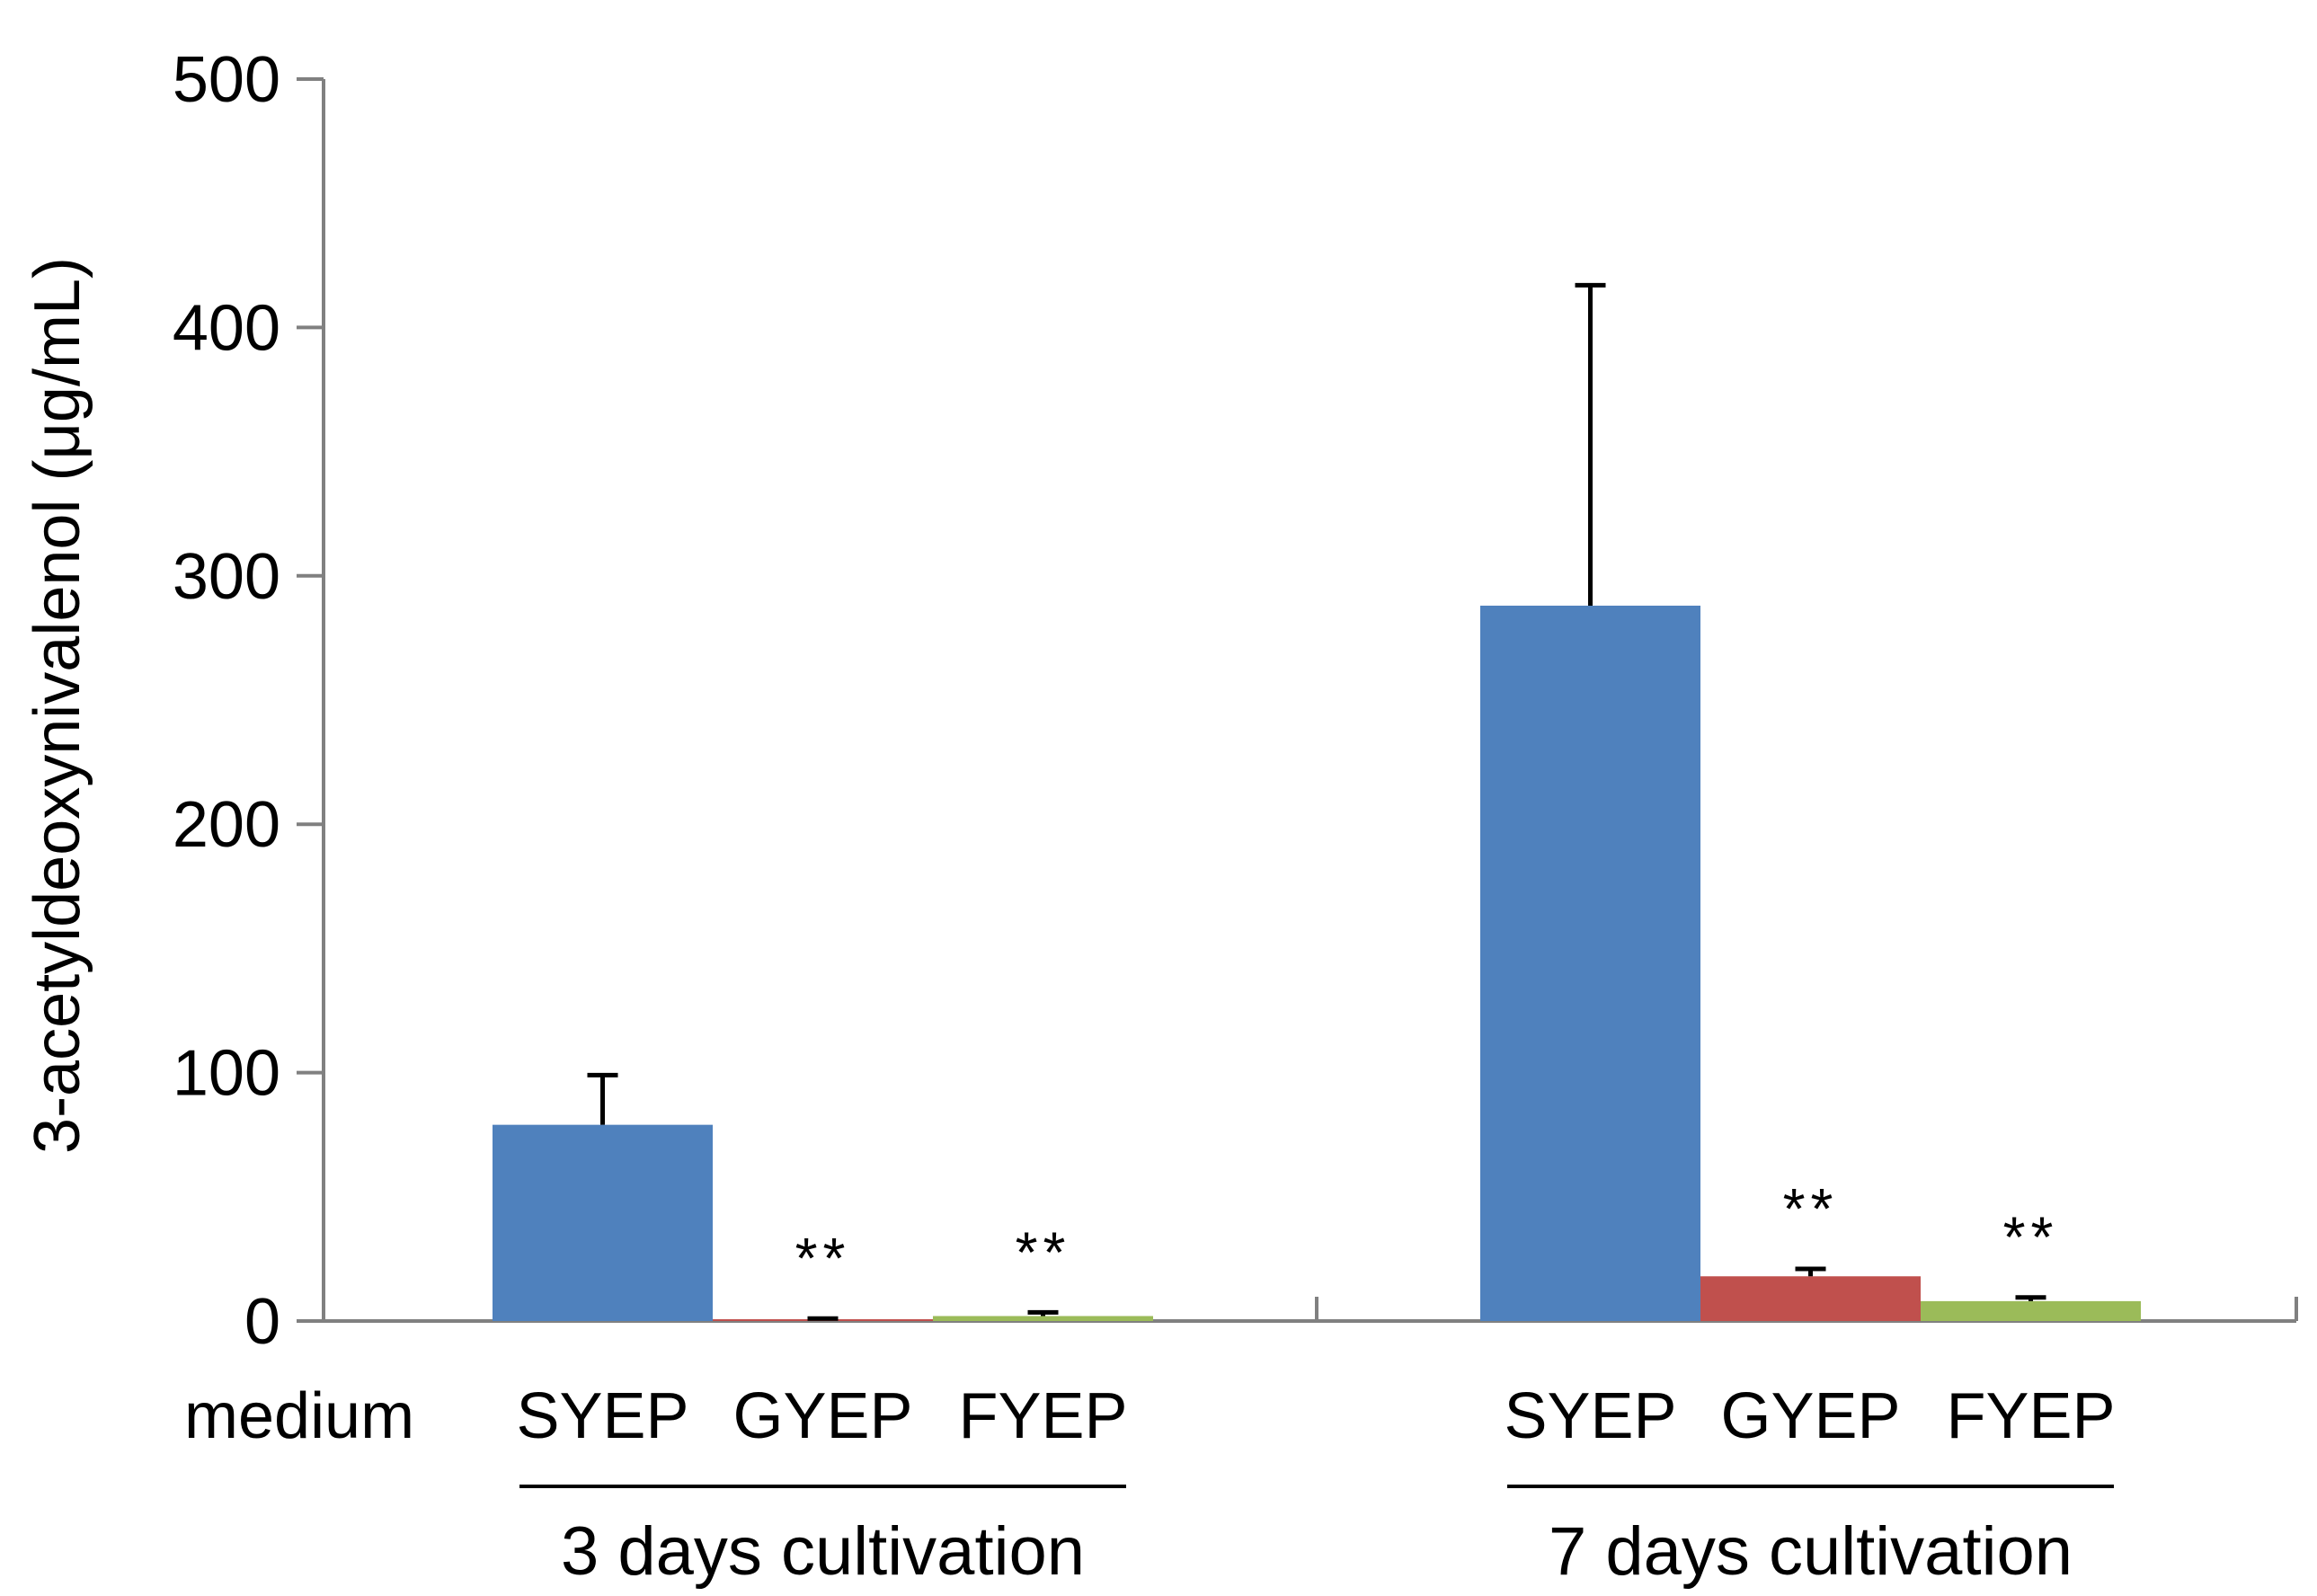 Image resolution: width=2317 pixels, height=1596 pixels. I want to click on bar-gyep, so click(1810, 1298).